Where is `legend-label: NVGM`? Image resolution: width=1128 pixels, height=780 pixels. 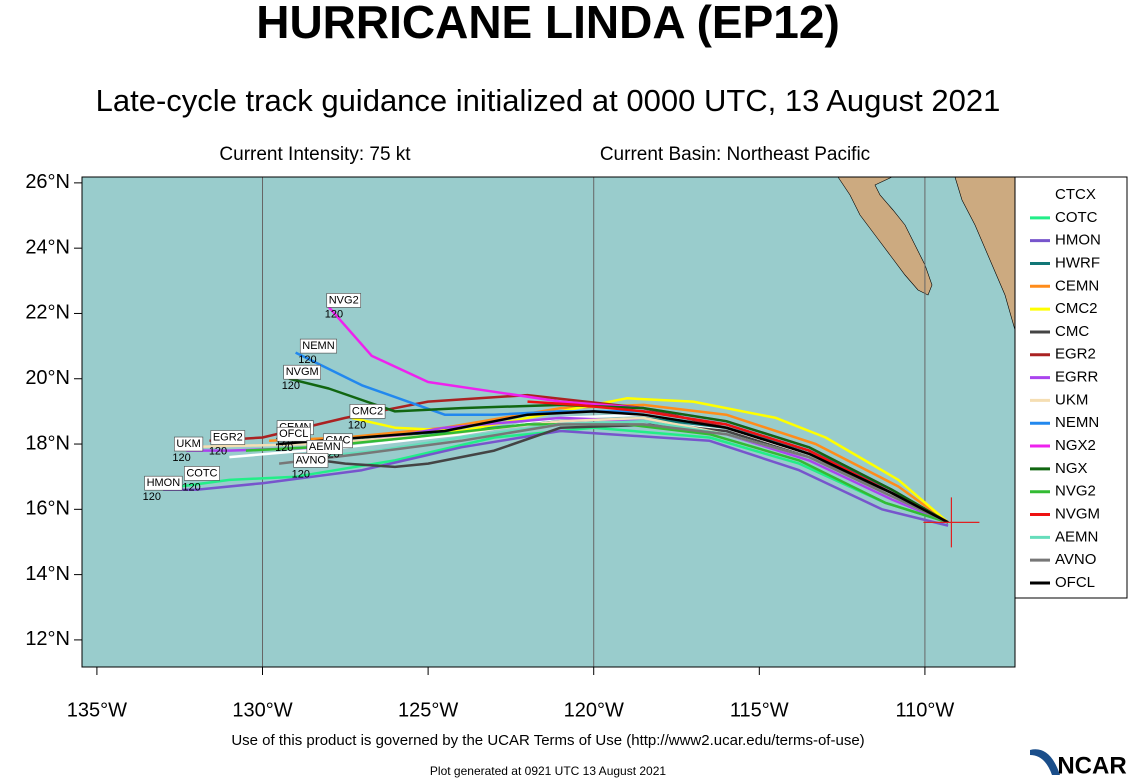
legend-label: NVGM is located at coordinates (1077, 513).